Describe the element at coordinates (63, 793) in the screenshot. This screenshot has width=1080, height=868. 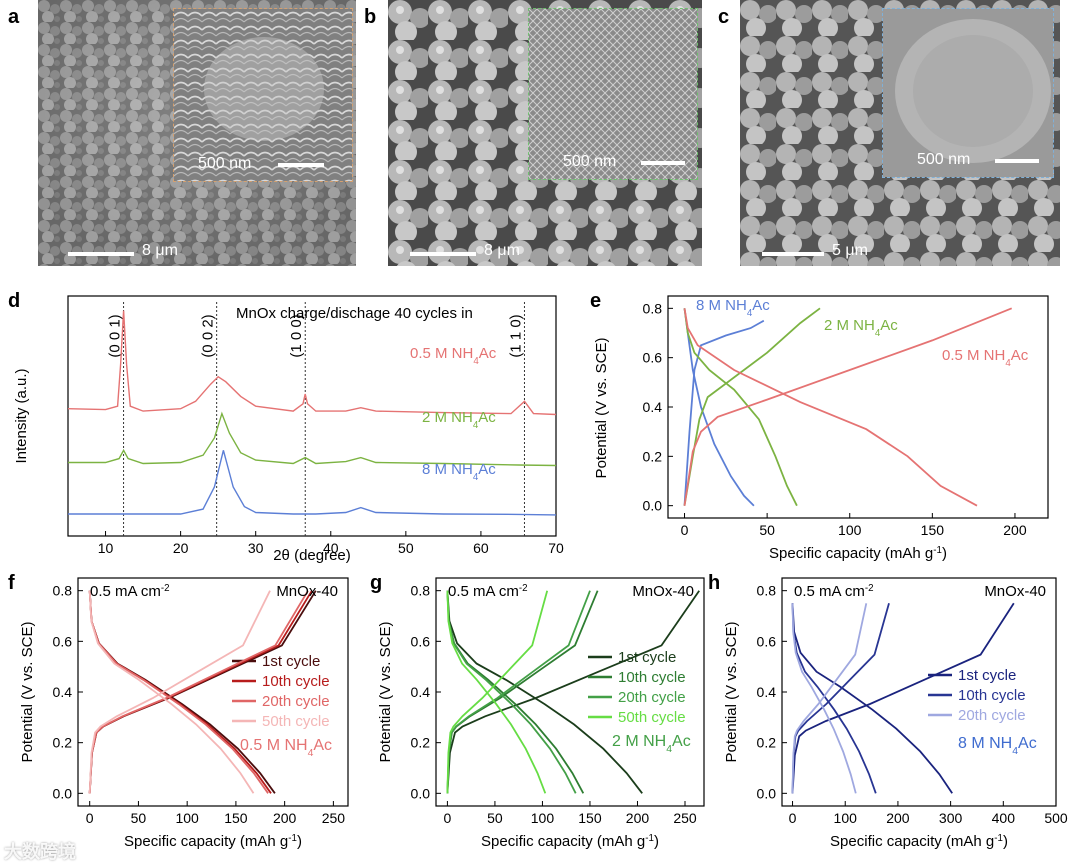
I see `y-tick-label-f: 0.0` at that location.